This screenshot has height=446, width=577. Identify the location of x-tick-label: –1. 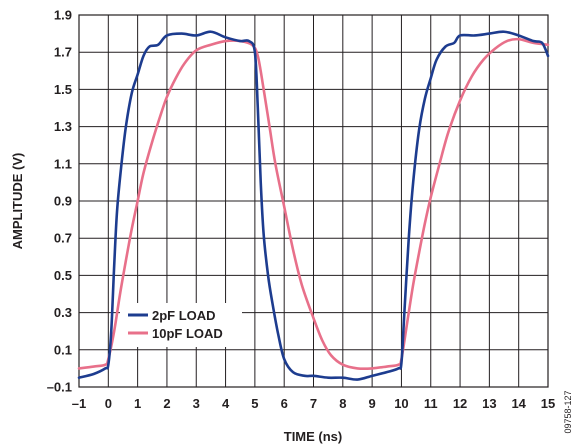
(79, 403).